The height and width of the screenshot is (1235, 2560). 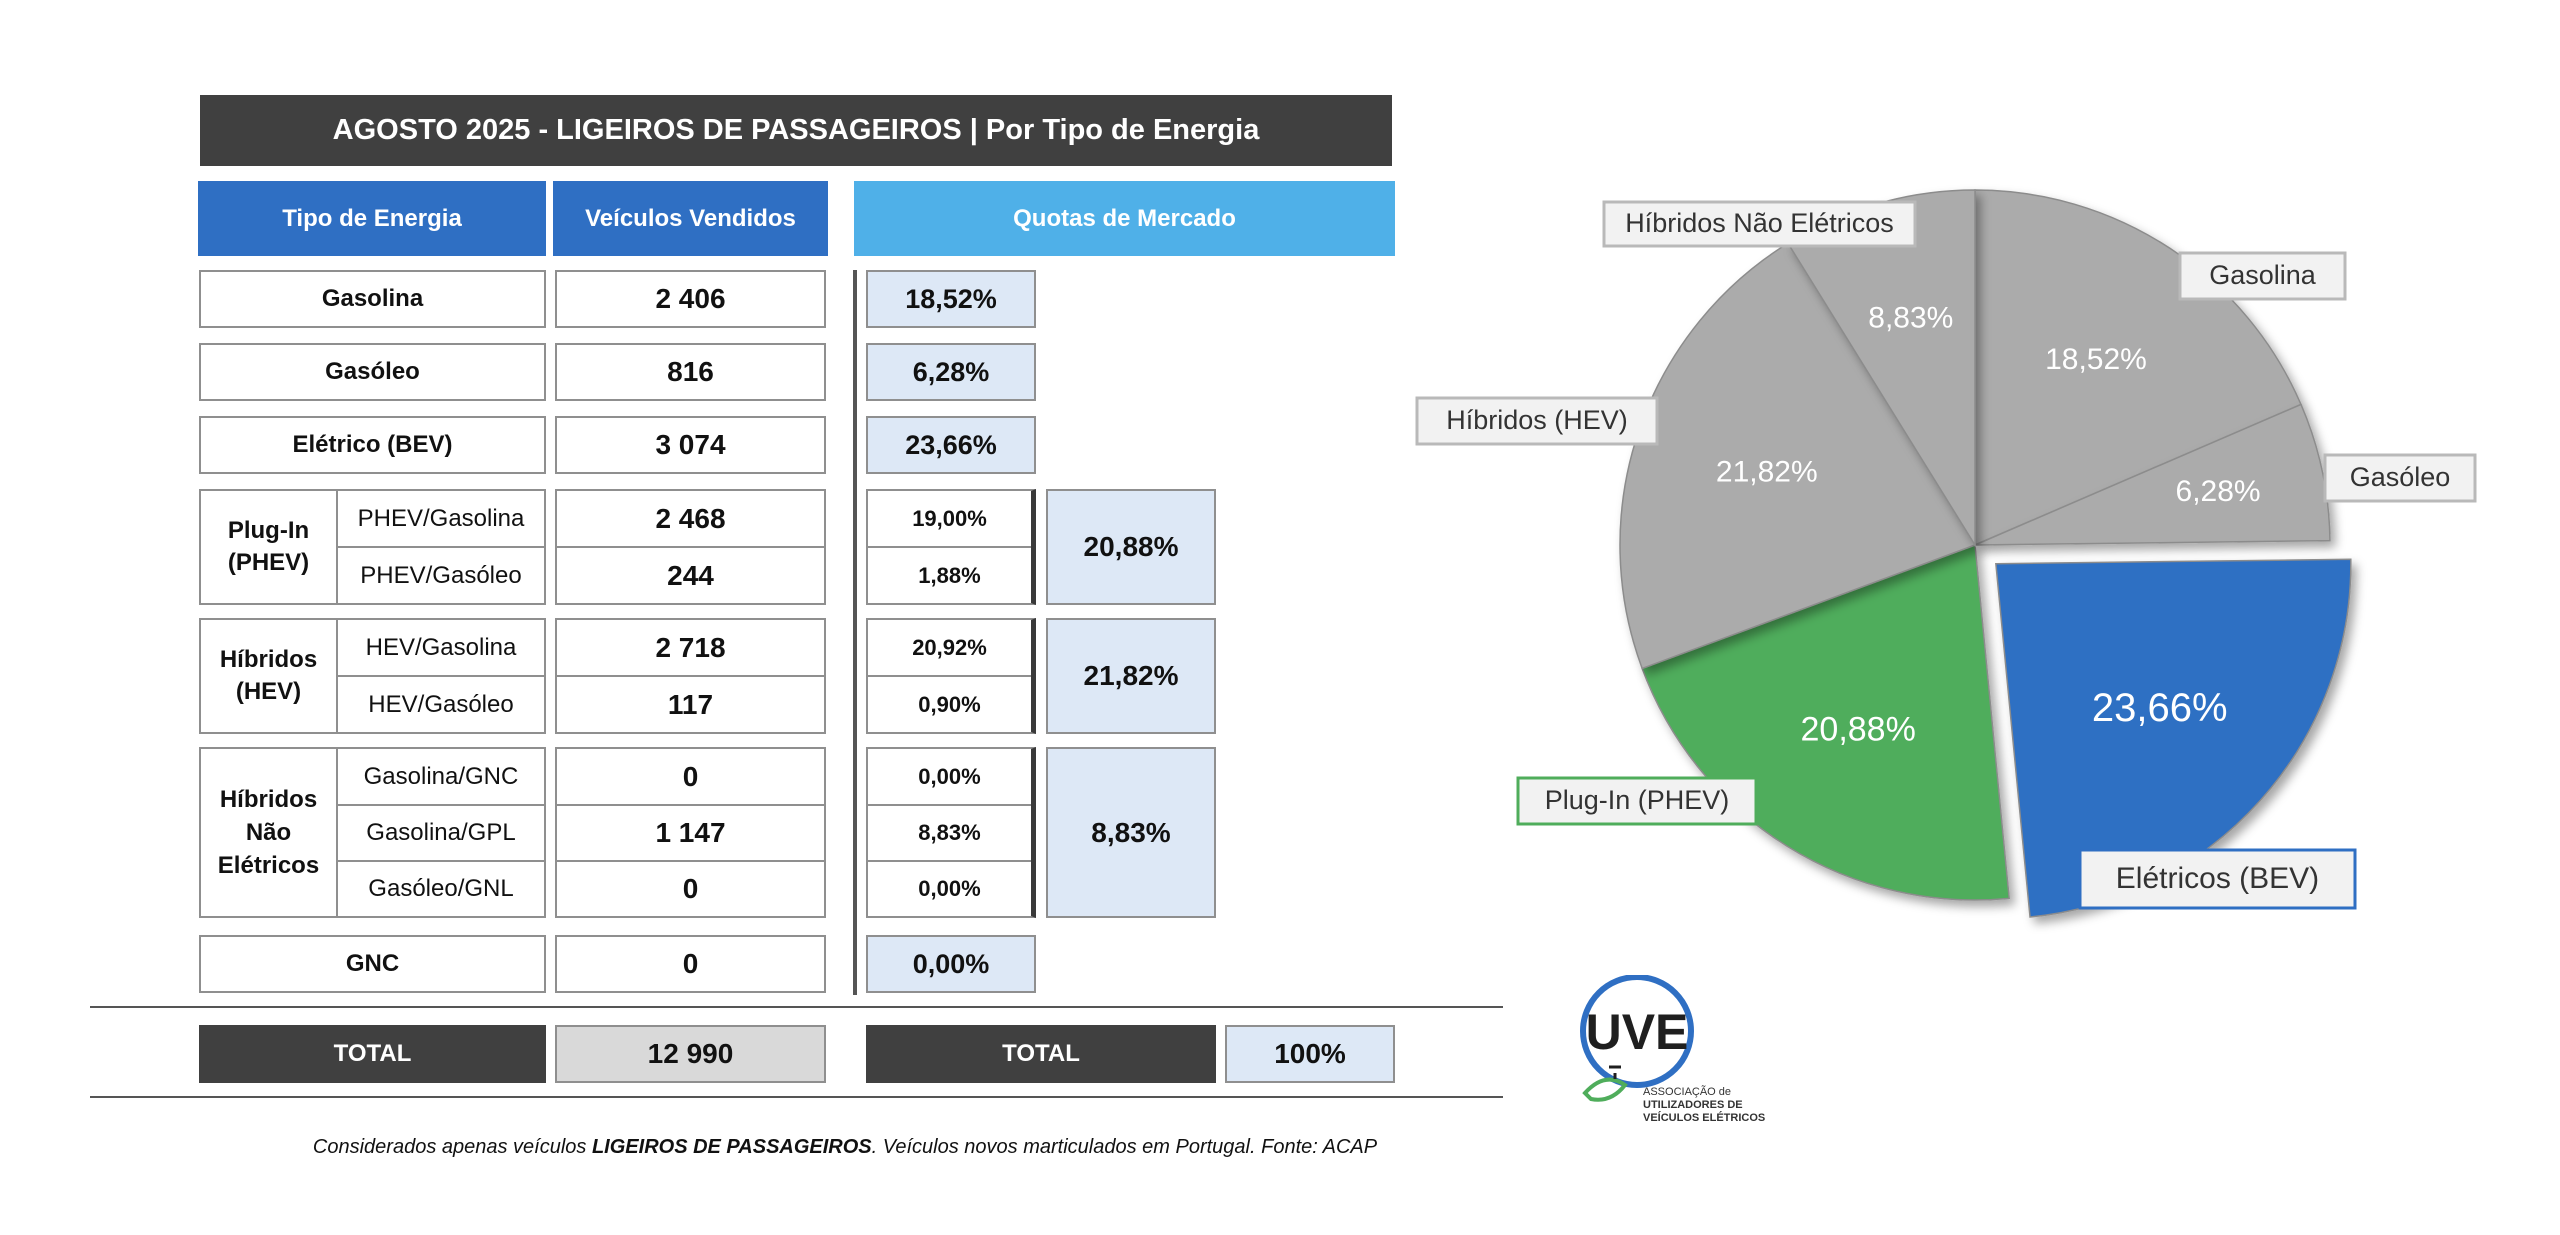 I want to click on sub-value-gasoleo-gnl: 0, so click(x=690, y=889).